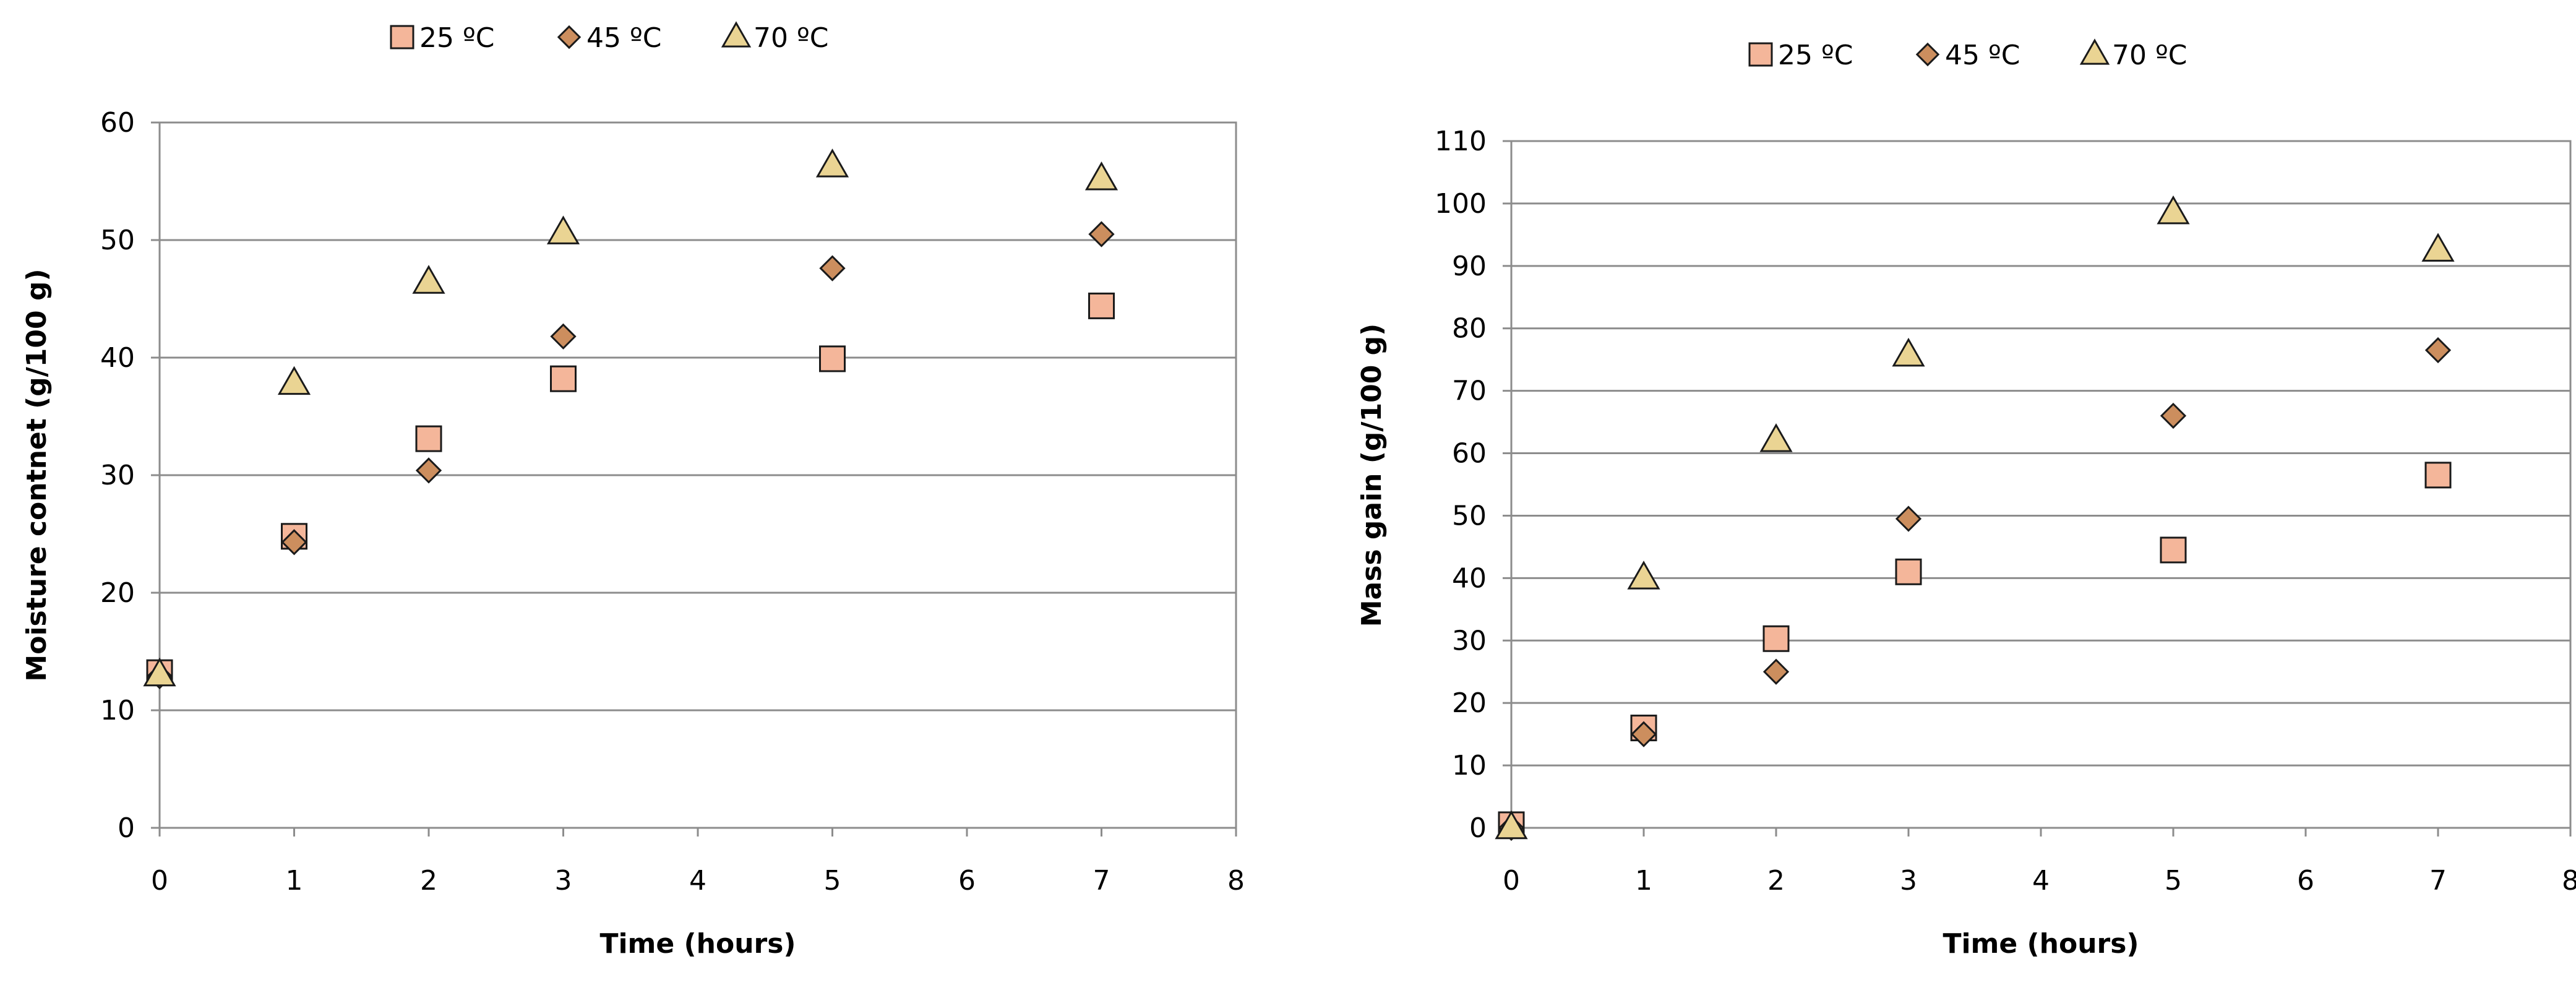 Image resolution: width=2576 pixels, height=985 pixels. Describe the element at coordinates (1372, 476) in the screenshot. I see `y-axis-title: Mass gain (g/100 g)` at that location.